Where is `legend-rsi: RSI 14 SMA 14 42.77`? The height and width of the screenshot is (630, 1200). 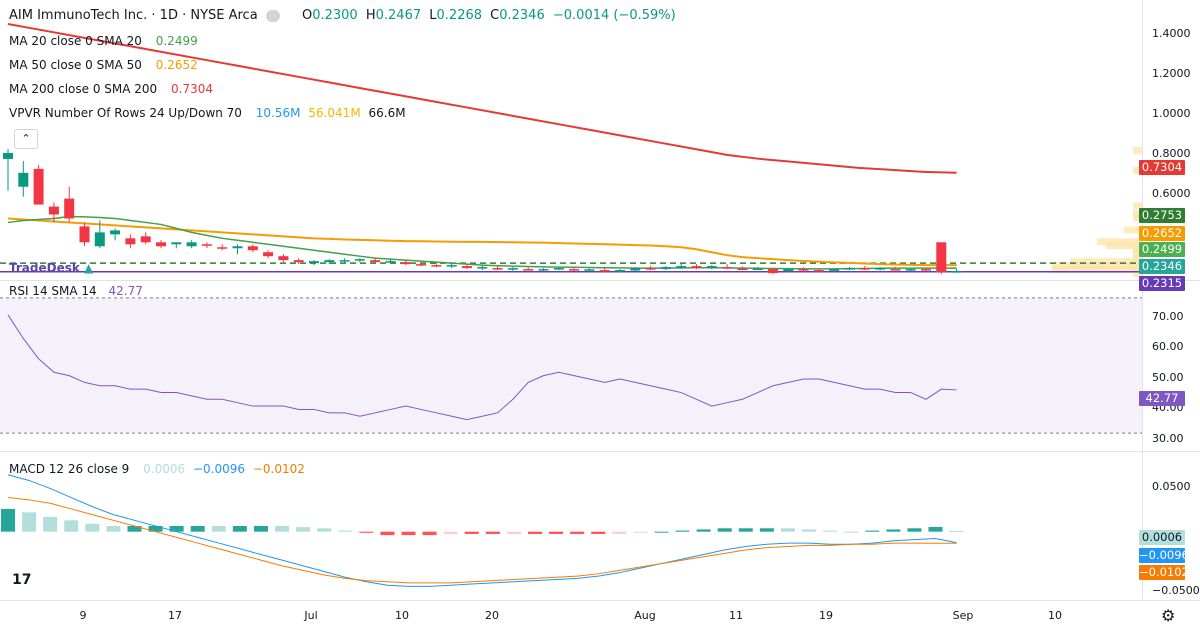
legend-rsi: RSI 14 SMA 14 42.77 is located at coordinates (78, 291).